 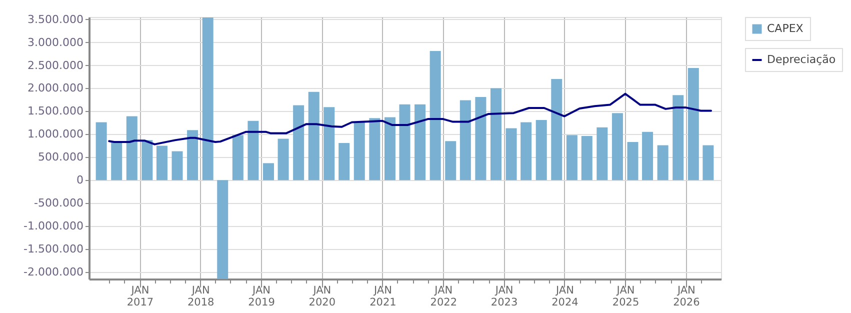 I want to click on y-tick-label: 500.000, so click(x=61, y=157).